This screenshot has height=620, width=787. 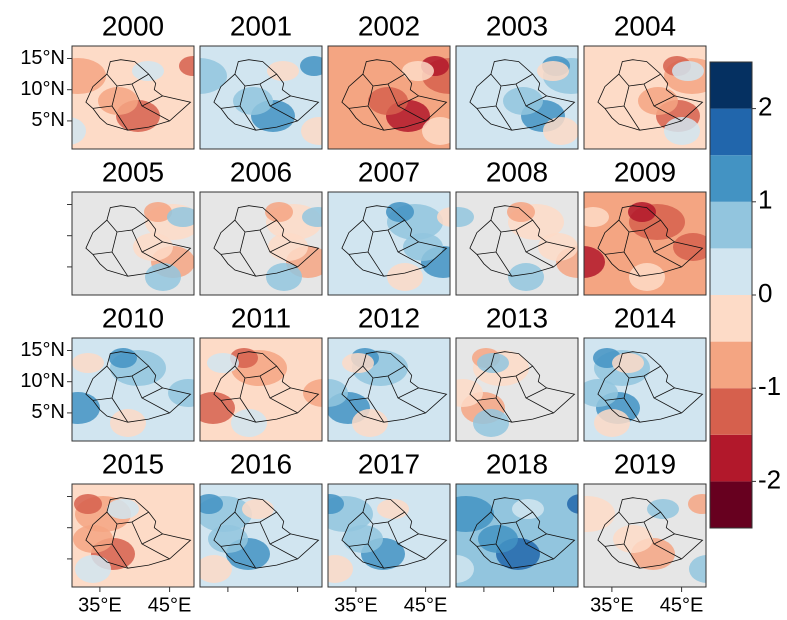 What do you see at coordinates (42, 58) in the screenshot?
I see `y-tick-label: 15°N` at bounding box center [42, 58].